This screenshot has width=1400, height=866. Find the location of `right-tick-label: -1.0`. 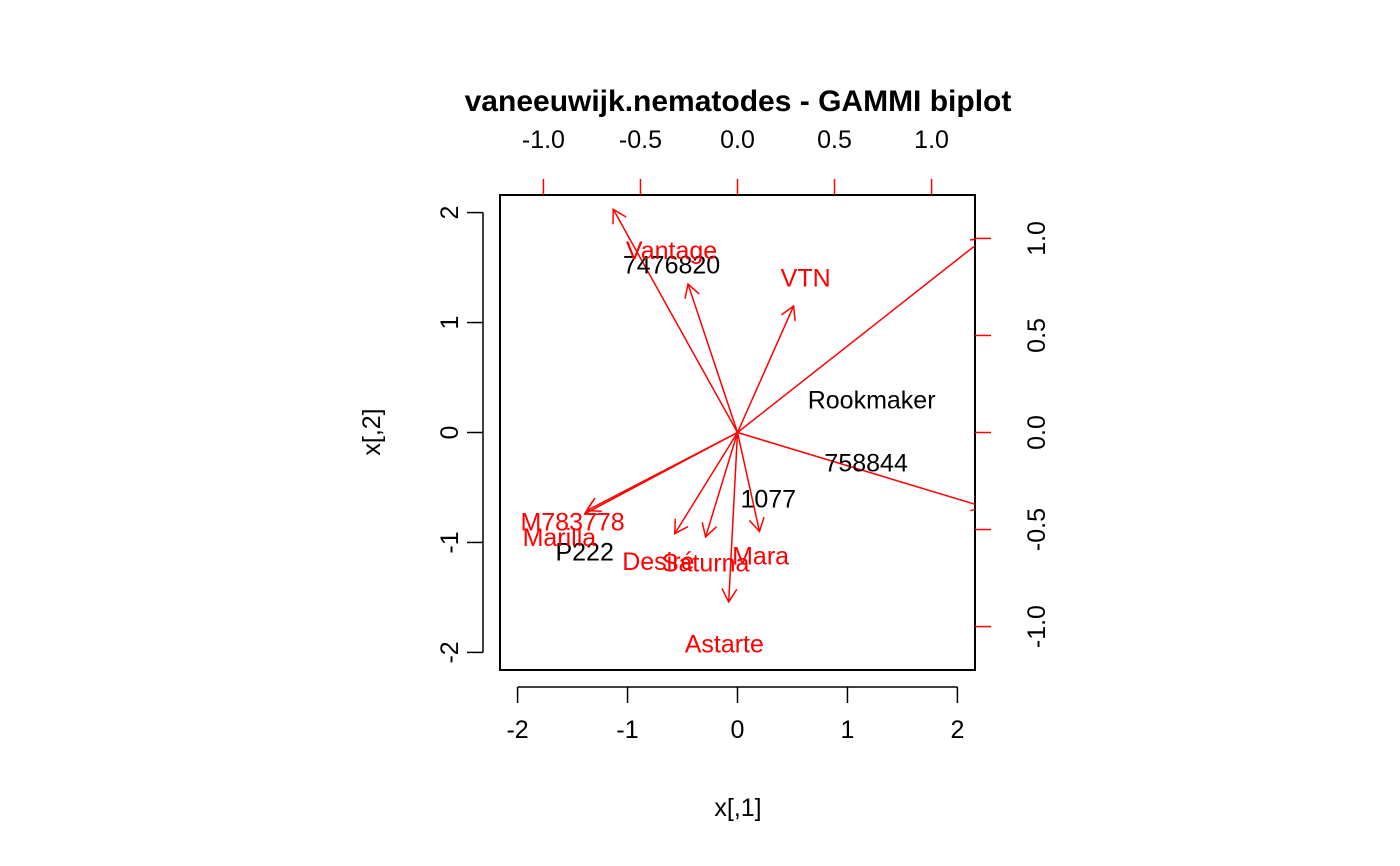

right-tick-label: -1.0 is located at coordinates (1037, 626).